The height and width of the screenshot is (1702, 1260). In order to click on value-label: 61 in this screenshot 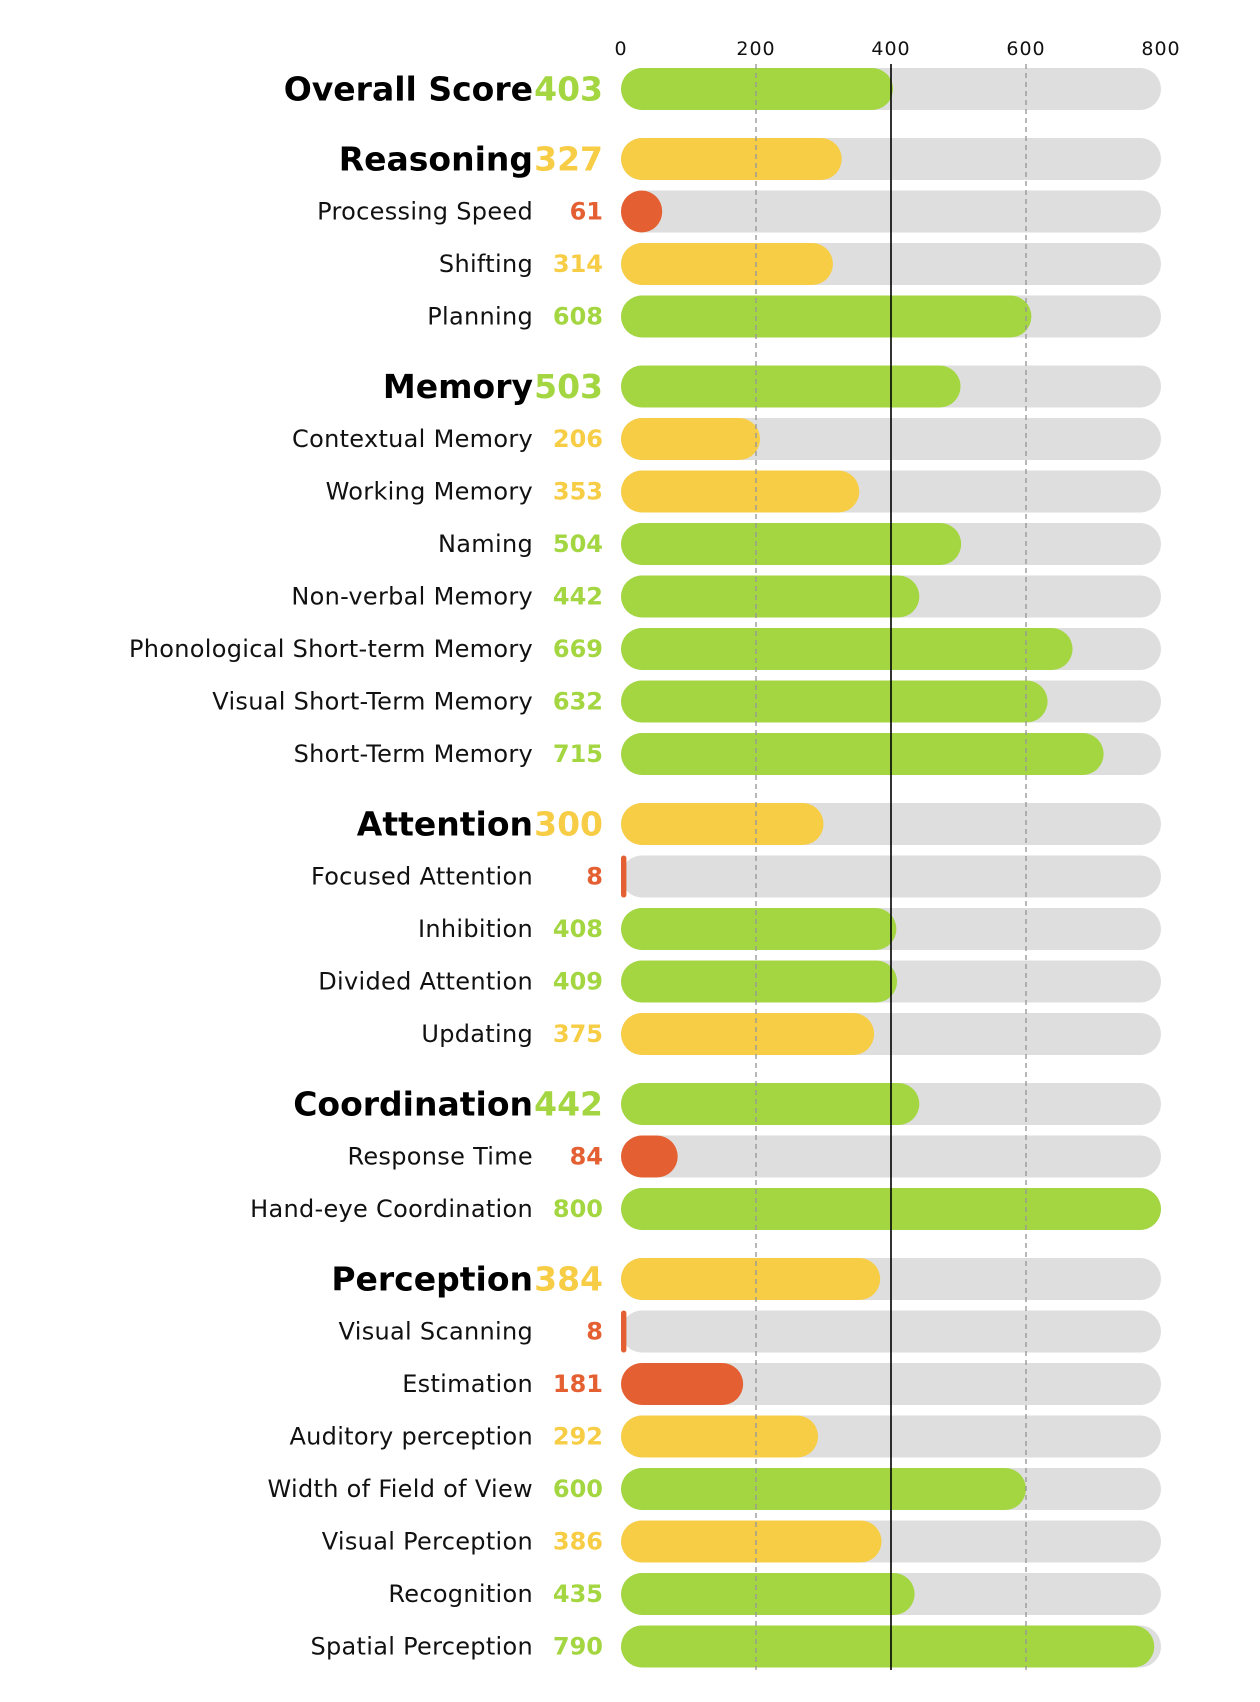, I will do `click(586, 212)`.